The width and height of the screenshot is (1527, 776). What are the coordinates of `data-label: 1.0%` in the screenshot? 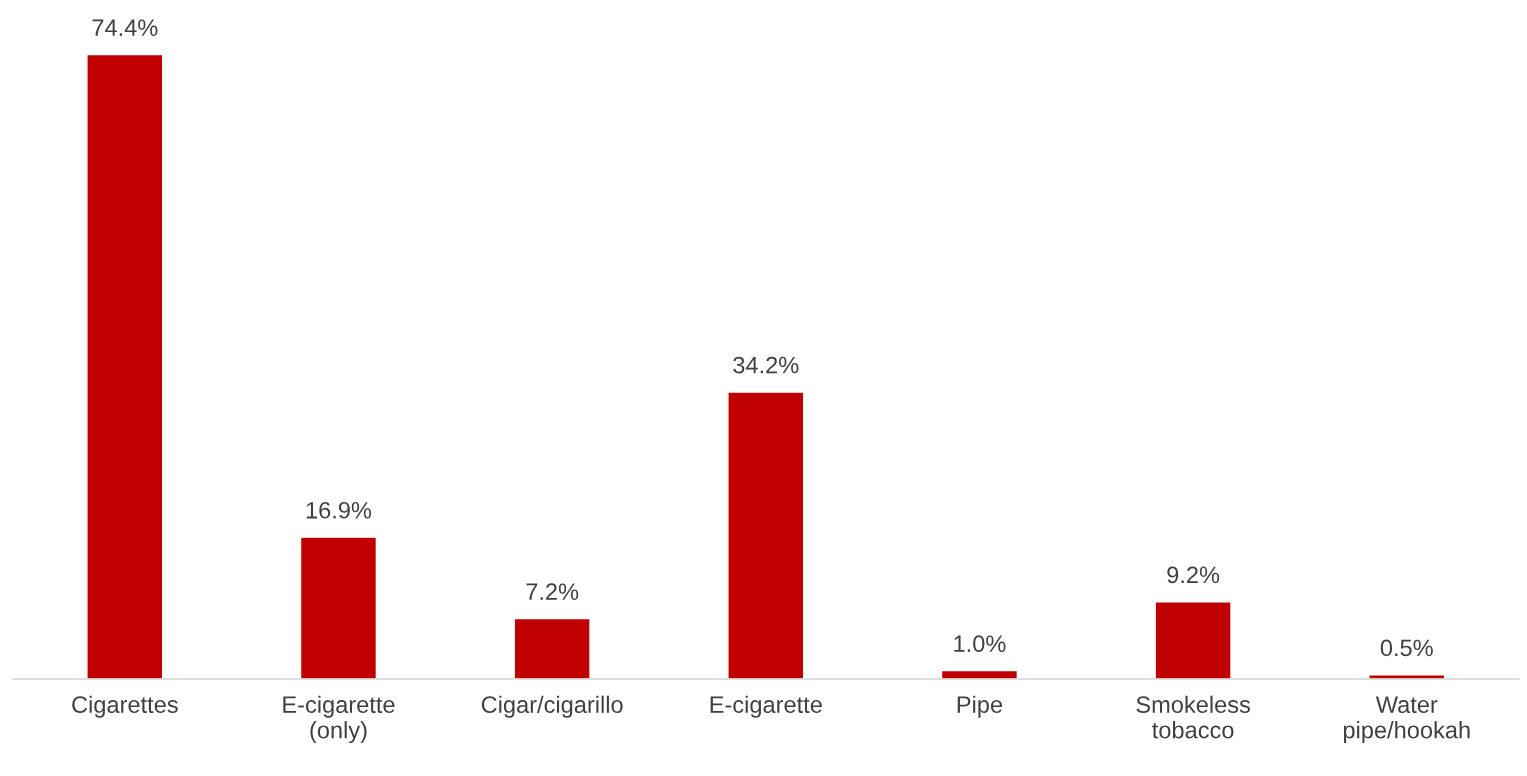 It's located at (980, 644).